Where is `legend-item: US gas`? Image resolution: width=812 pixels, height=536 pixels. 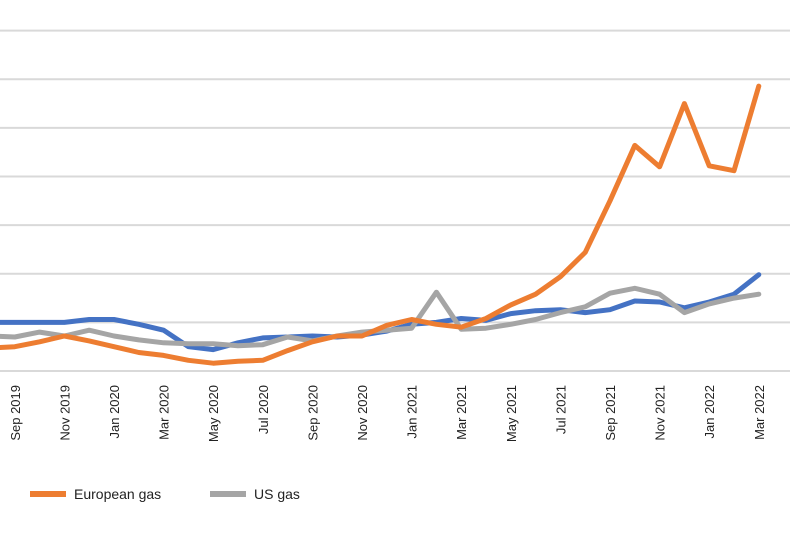
legend-item: US gas is located at coordinates (255, 494).